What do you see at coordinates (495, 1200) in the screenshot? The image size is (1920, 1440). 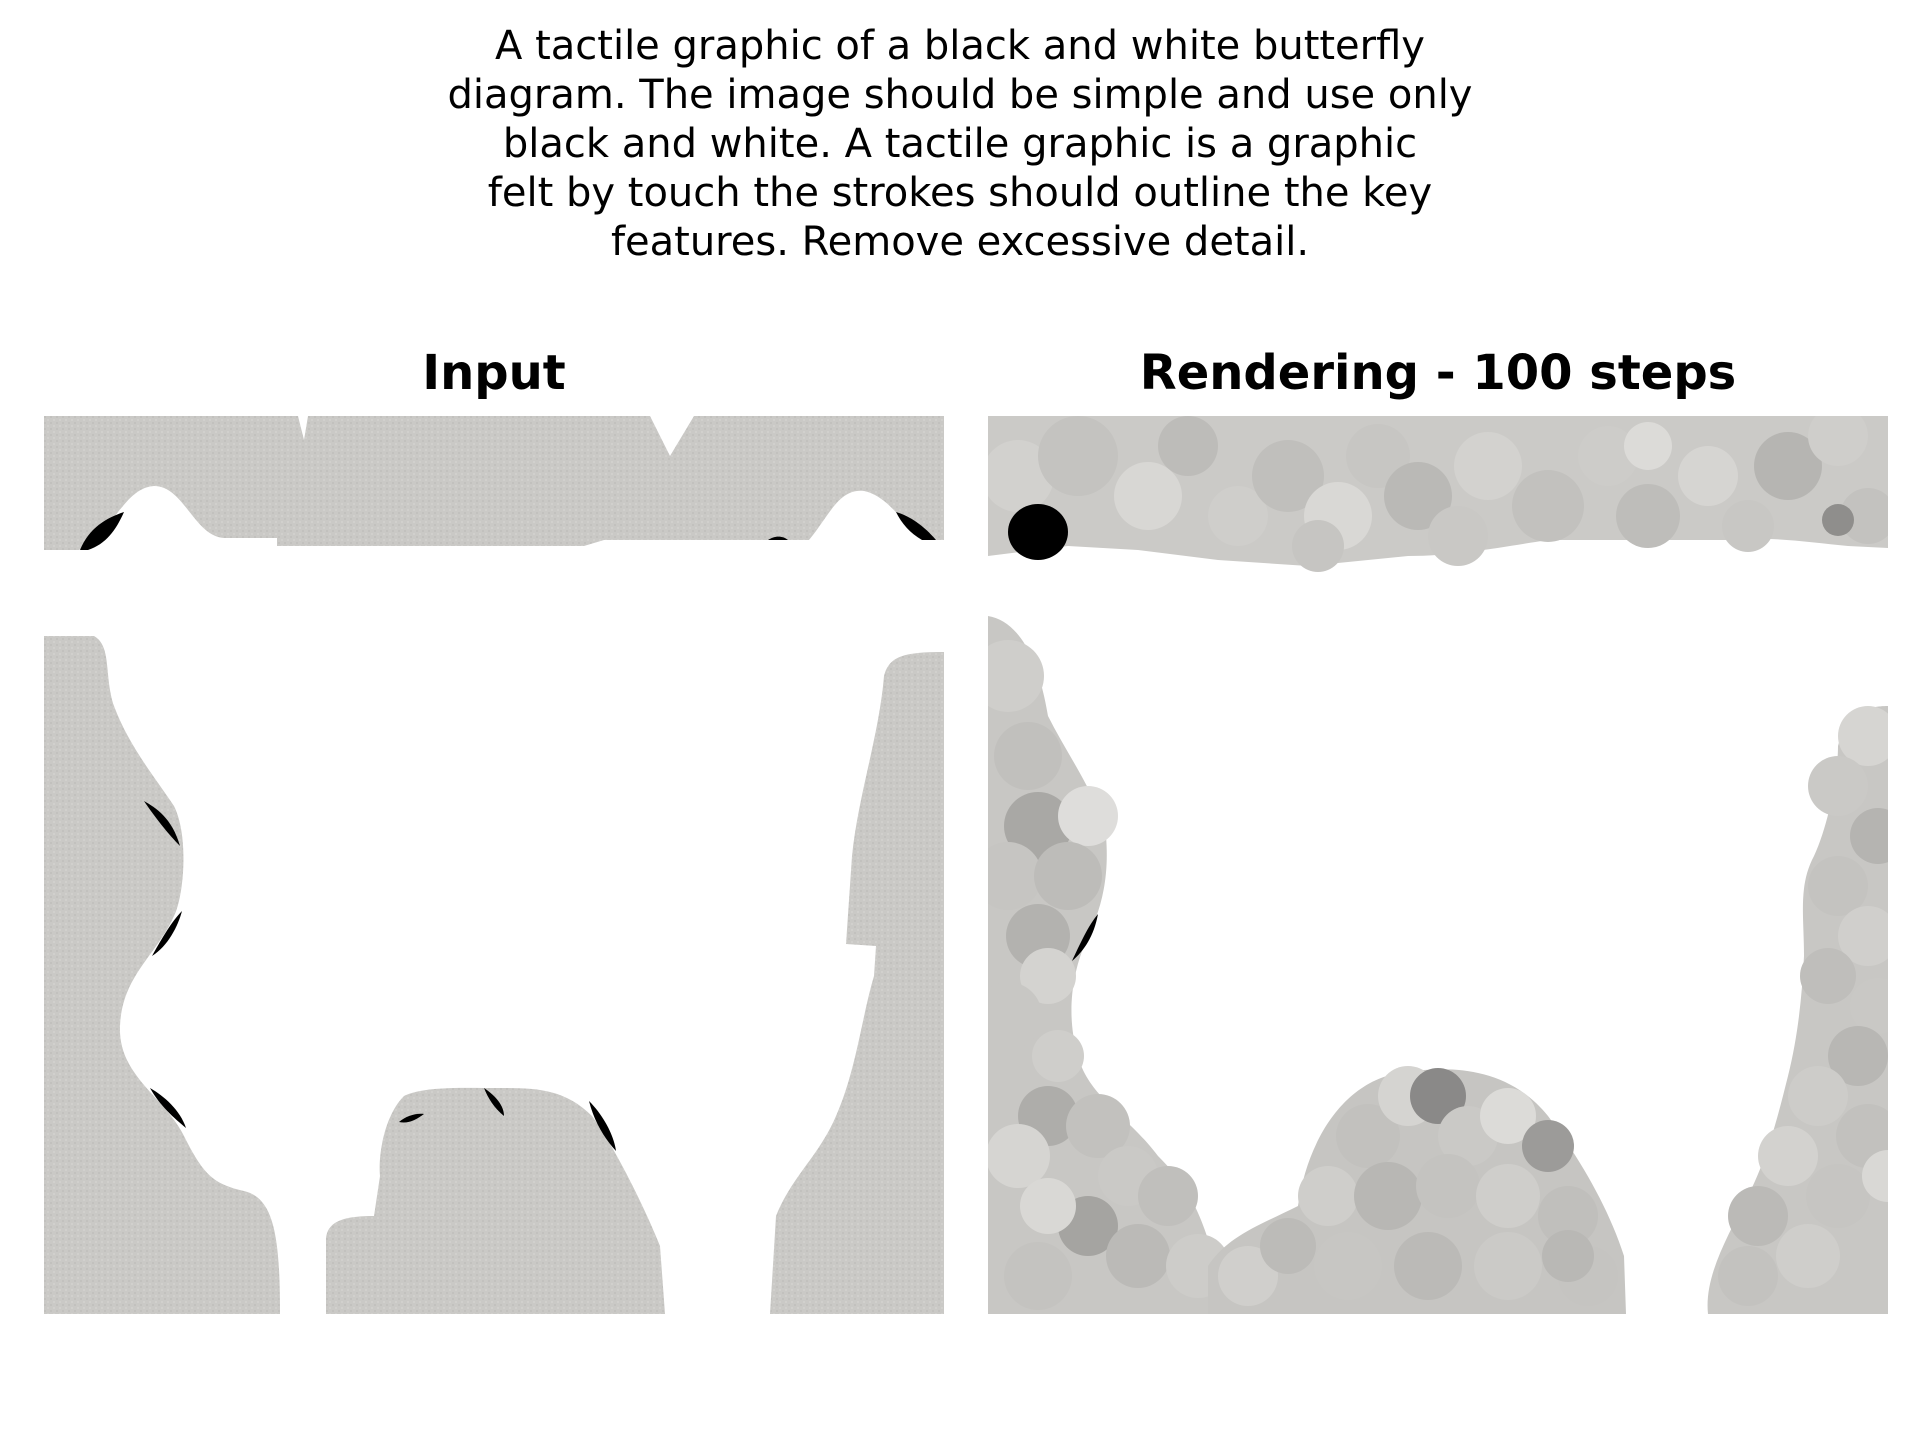 I see `center-mound-shape` at bounding box center [495, 1200].